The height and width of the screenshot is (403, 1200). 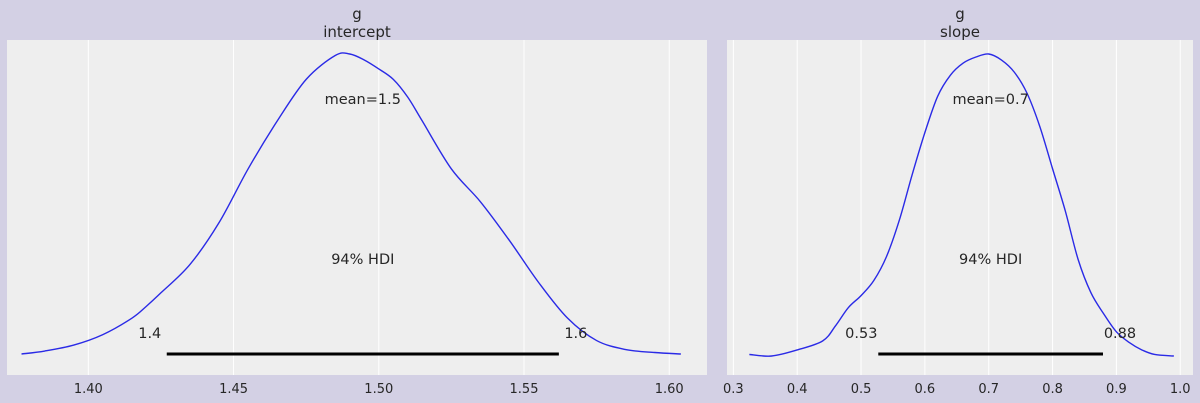 What do you see at coordinates (1052, 389) in the screenshot?
I see `x-tick-label: 0.8` at bounding box center [1052, 389].